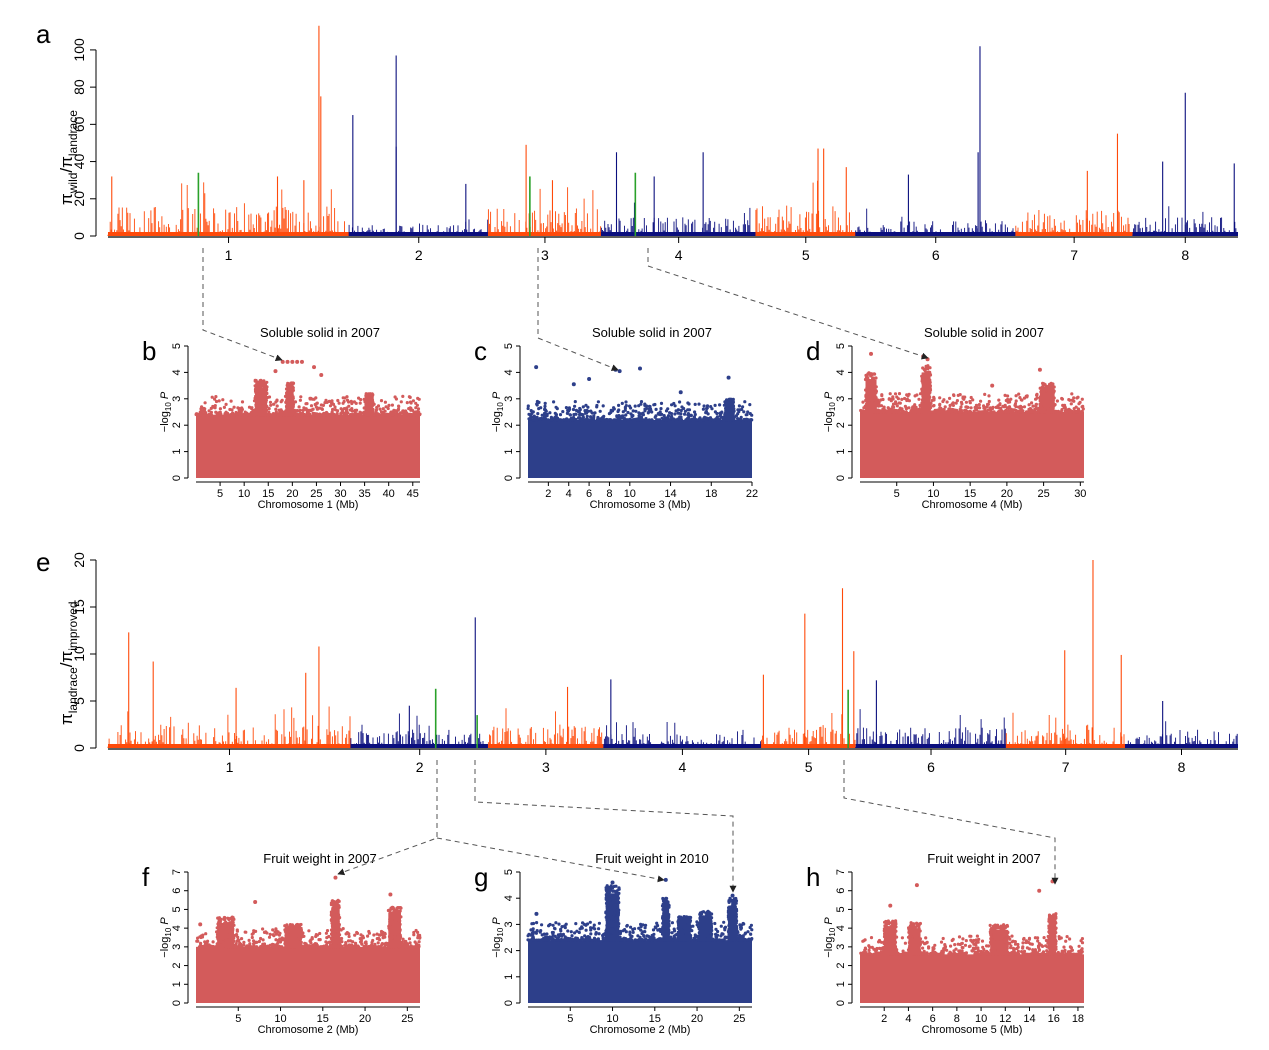 The height and width of the screenshot is (1050, 1269). I want to click on chromosome-4-bars, so click(678, 219).